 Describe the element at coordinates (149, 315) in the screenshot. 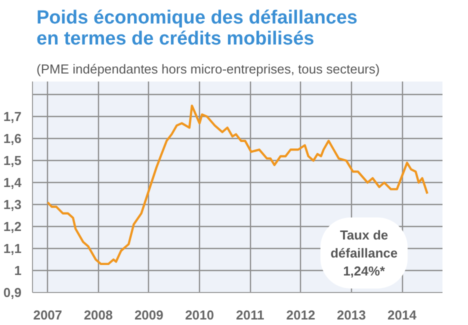

I see `x-tick-label: 2009` at that location.